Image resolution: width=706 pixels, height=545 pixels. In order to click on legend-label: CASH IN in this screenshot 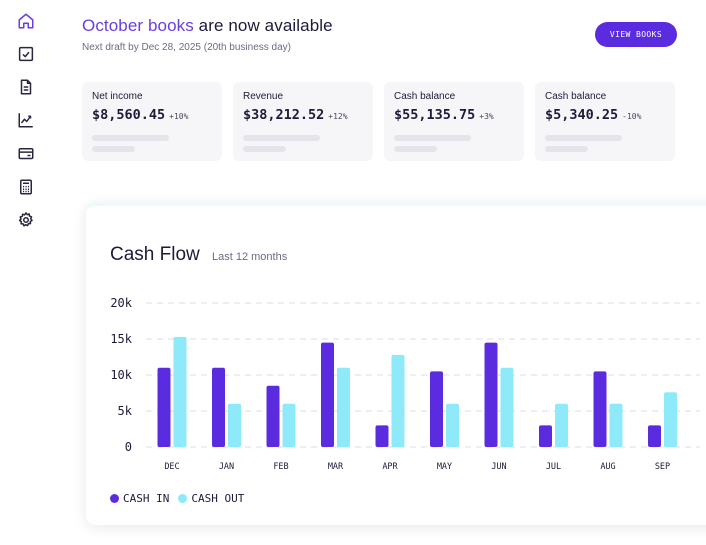, I will do `click(146, 498)`.